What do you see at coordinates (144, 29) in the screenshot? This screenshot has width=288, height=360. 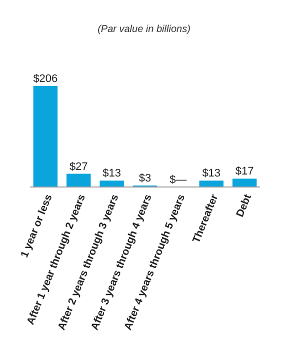 I see `chart-subtitle: (Par value in billions)` at bounding box center [144, 29].